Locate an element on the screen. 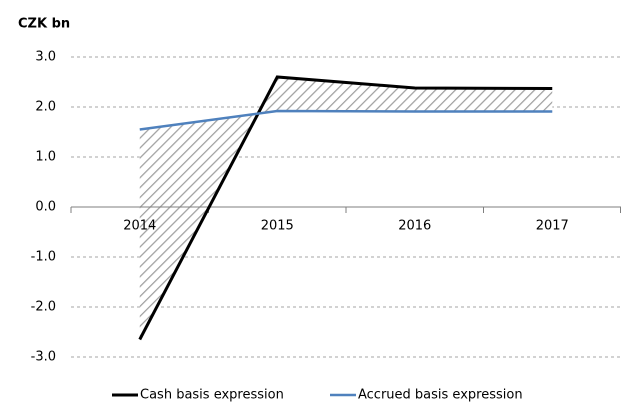 The height and width of the screenshot is (403, 621). y-tick-label: 1.0 is located at coordinates (45, 157).